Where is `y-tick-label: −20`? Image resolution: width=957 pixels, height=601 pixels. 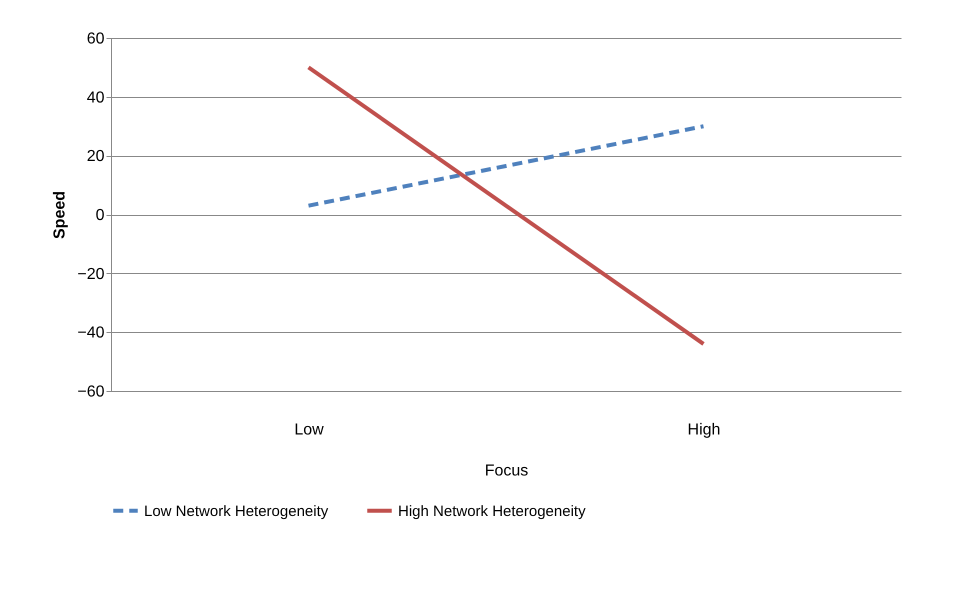
y-tick-label: −20 is located at coordinates (91, 274).